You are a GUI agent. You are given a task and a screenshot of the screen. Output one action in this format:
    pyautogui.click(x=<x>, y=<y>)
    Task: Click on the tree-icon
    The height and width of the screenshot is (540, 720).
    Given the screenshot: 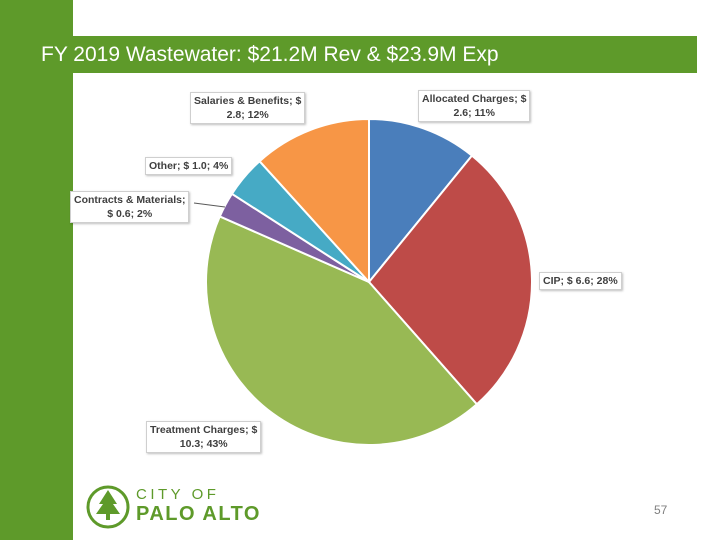 What is the action you would take?
    pyautogui.click(x=108, y=507)
    